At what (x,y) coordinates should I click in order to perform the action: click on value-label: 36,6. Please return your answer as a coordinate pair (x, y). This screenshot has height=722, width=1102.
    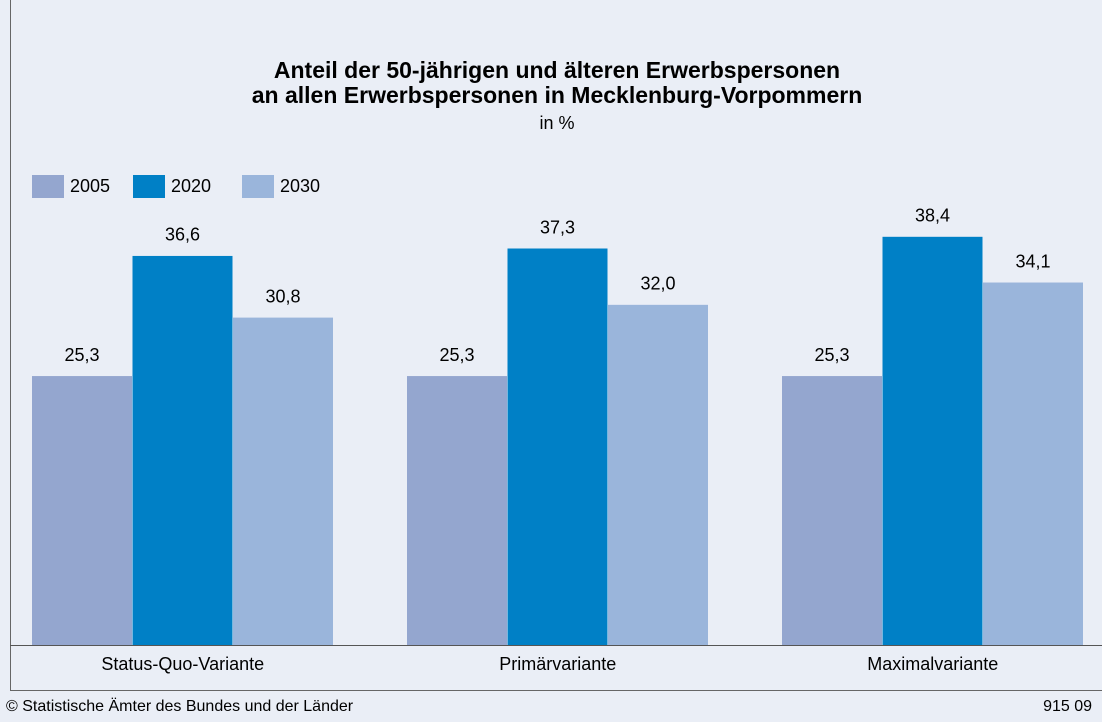
    Looking at the image, I should click on (182, 235).